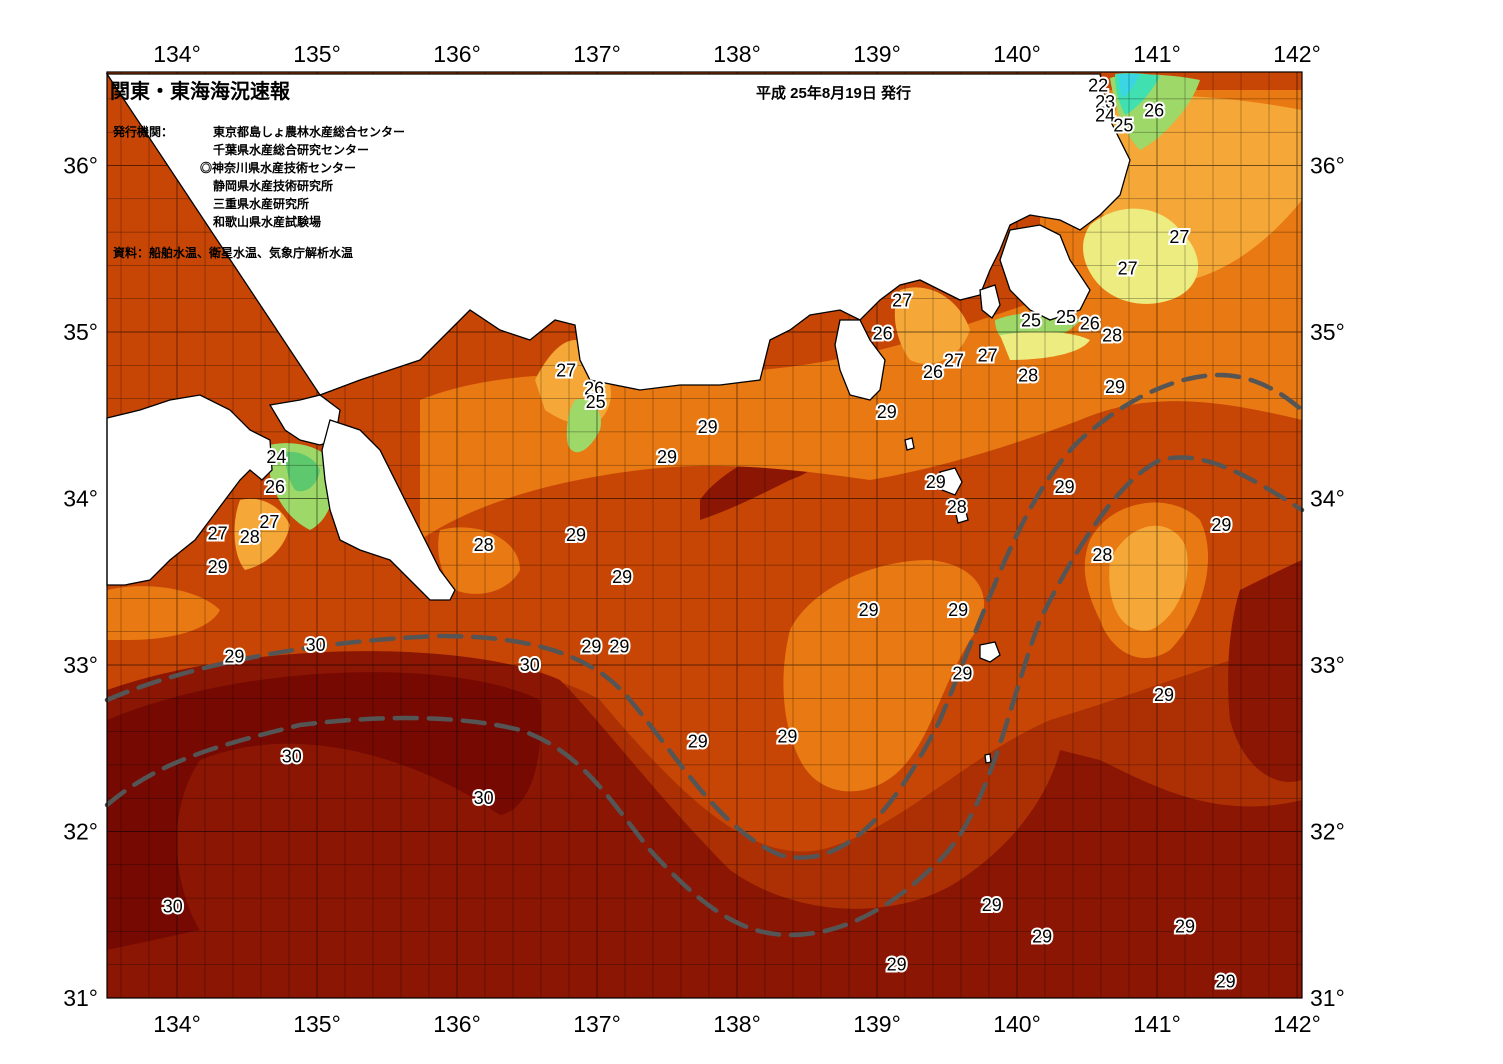  Describe the element at coordinates (302, 471) in the screenshot. I see `sst-zone-24-kii` at that location.